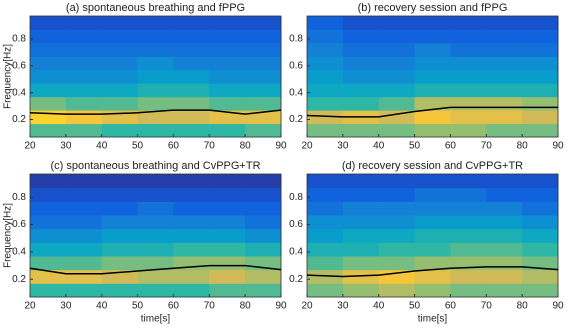 Image resolution: width=568 pixels, height=328 pixels. Describe the element at coordinates (487, 146) in the screenshot. I see `x-tick-label: 70` at that location.